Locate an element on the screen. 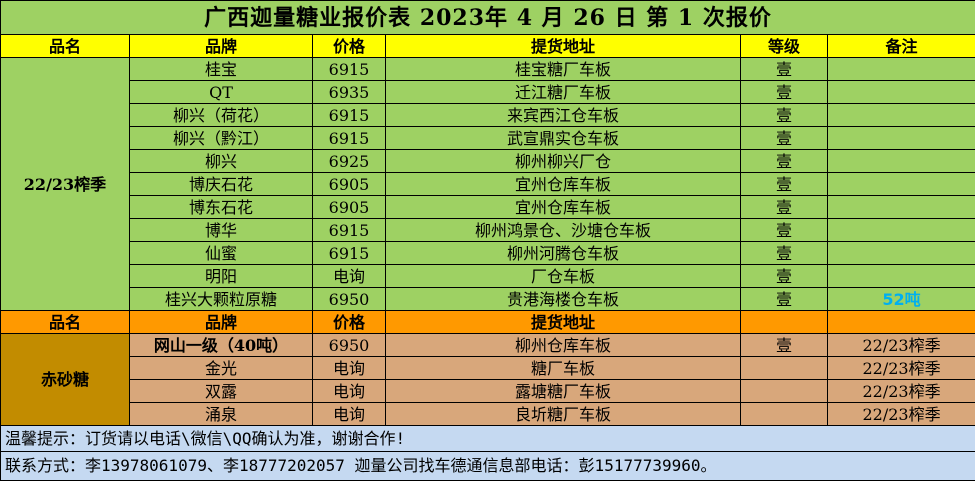 The image size is (975, 484). location-cell: 糖厂车板 is located at coordinates (563, 368).